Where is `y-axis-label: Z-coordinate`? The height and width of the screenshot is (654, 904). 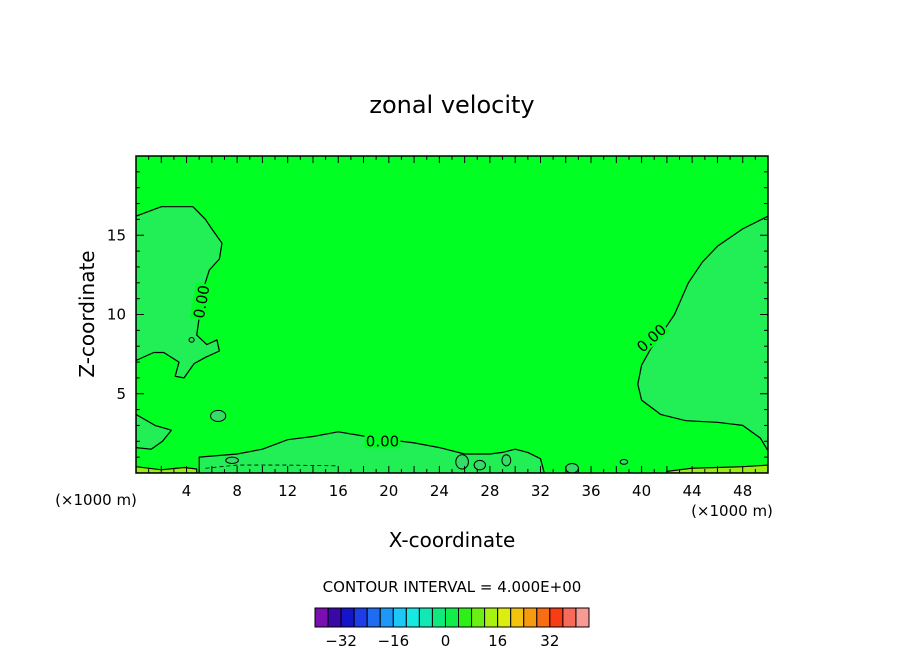
y-axis-label: Z-coordinate is located at coordinates (87, 313).